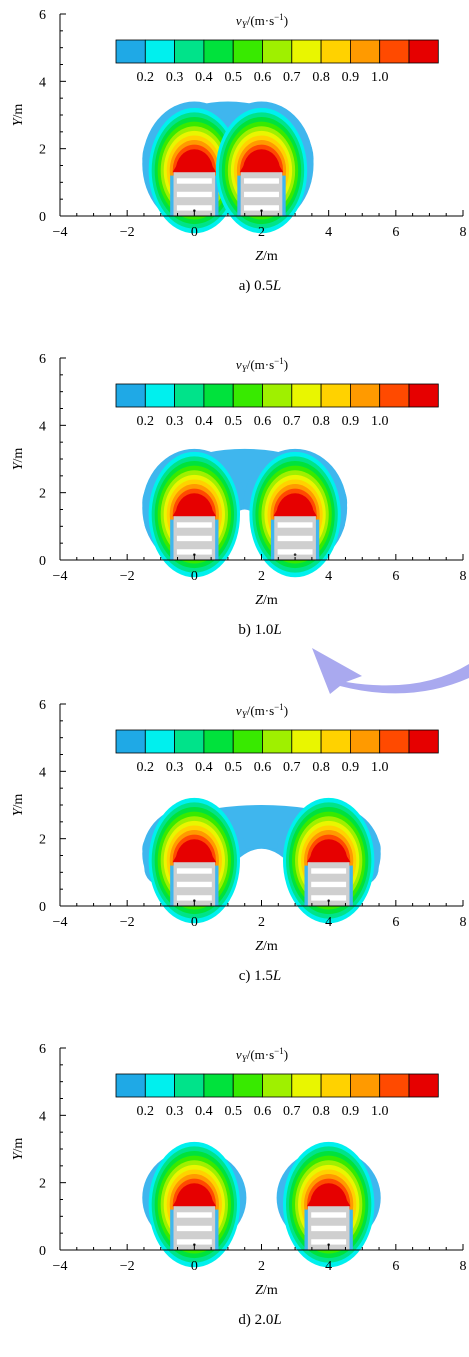 The image size is (469, 1357). What do you see at coordinates (328, 1266) in the screenshot?
I see `x-tick-label: 4` at bounding box center [328, 1266].